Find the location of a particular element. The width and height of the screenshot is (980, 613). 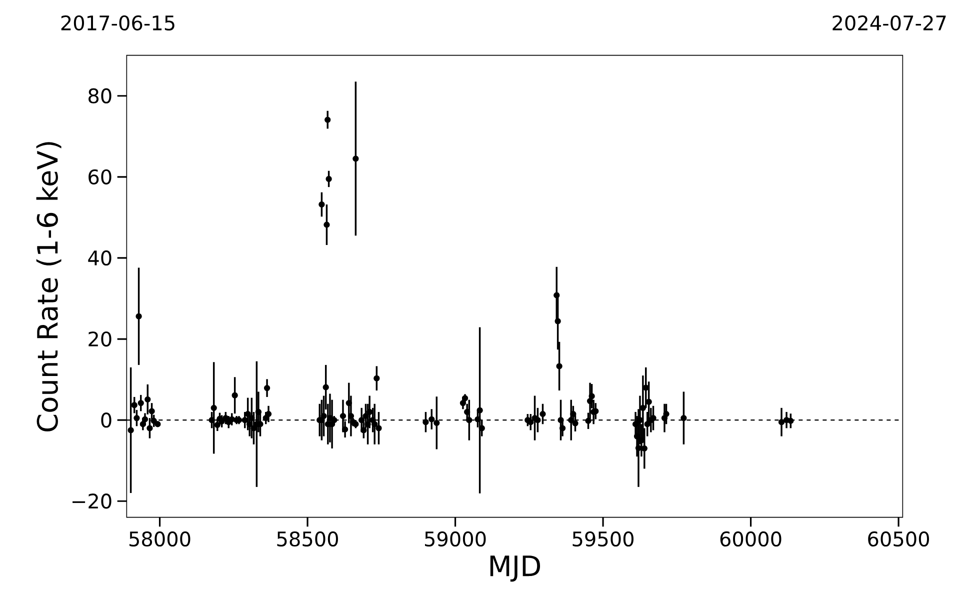

x-tick-label: 60500 is located at coordinates (899, 538).